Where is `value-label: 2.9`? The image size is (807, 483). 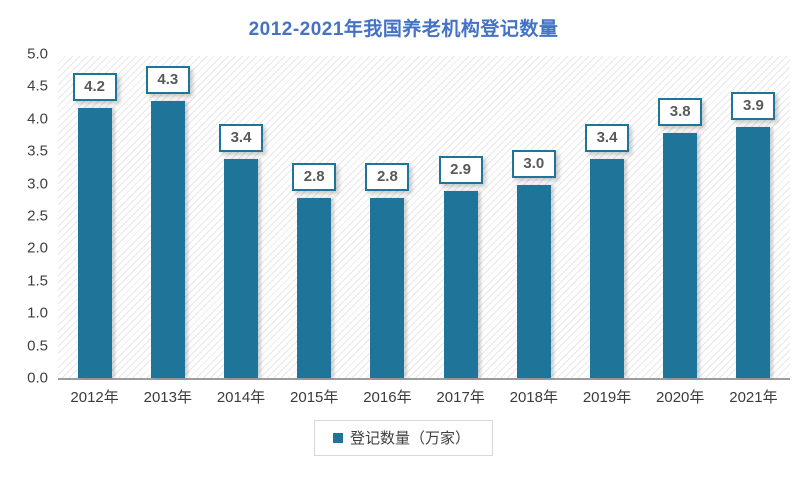 value-label: 2.9 is located at coordinates (460, 170).